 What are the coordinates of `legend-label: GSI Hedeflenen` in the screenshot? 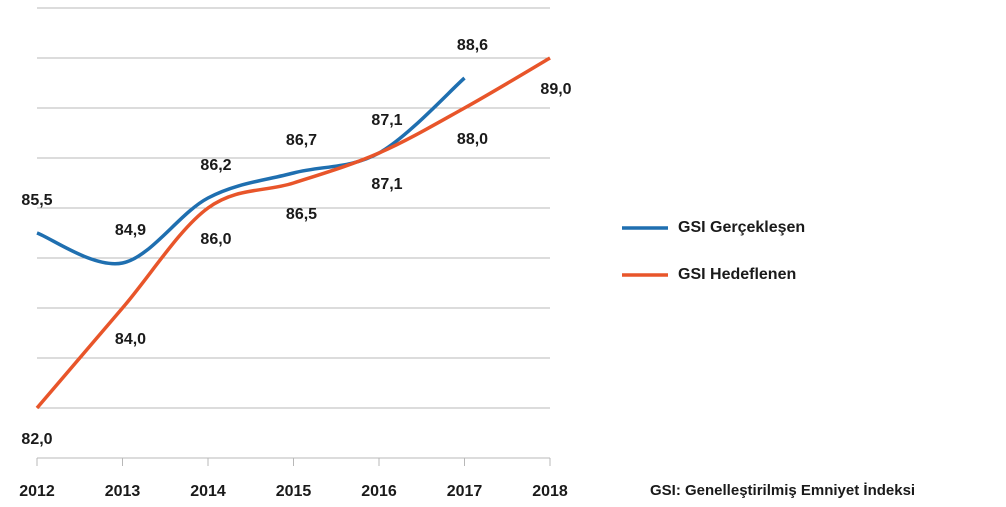 It's located at (737, 274).